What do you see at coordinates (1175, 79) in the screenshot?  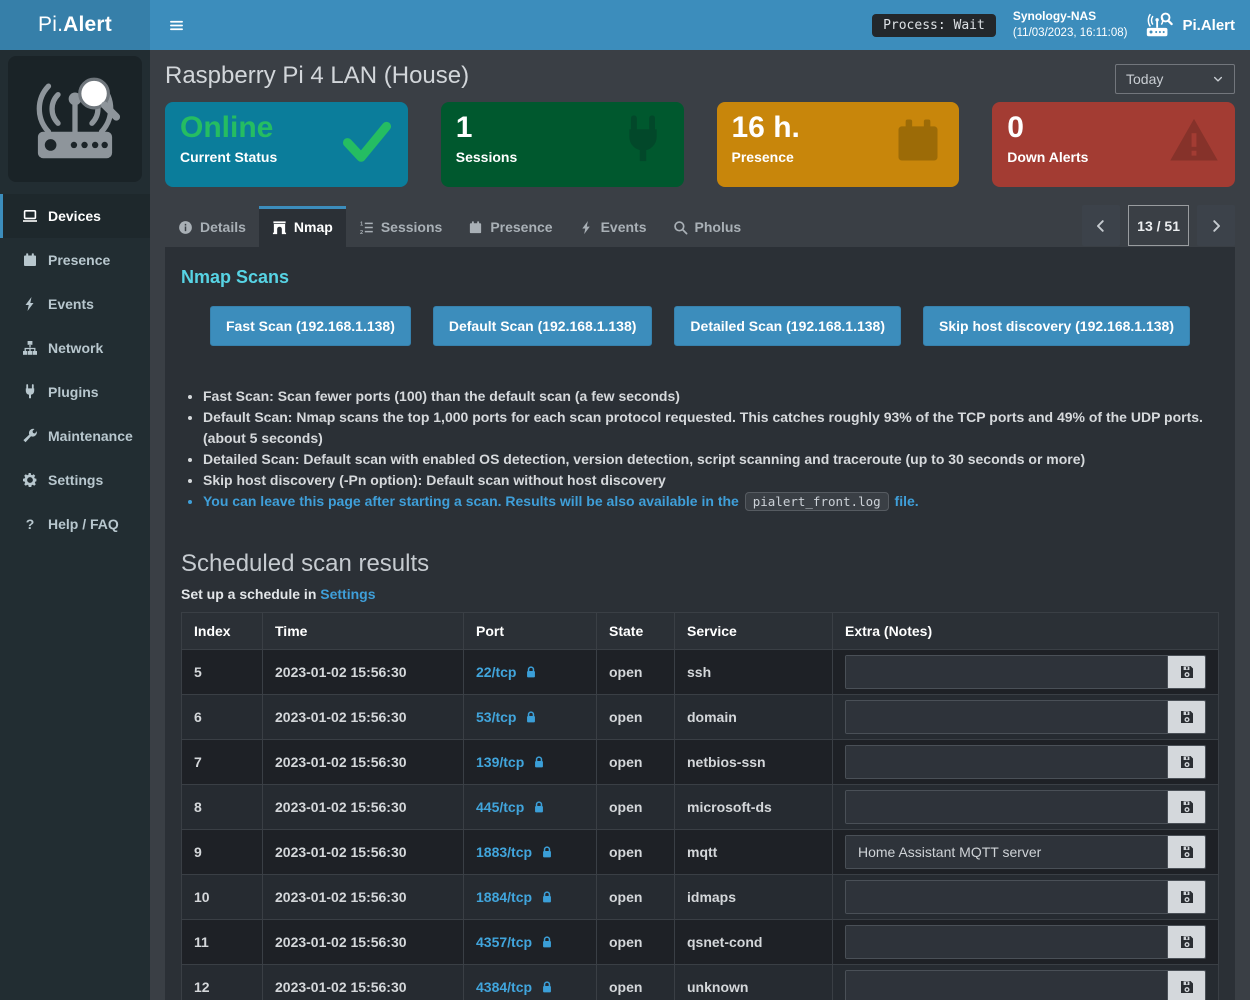 I see `period-select: Today` at bounding box center [1175, 79].